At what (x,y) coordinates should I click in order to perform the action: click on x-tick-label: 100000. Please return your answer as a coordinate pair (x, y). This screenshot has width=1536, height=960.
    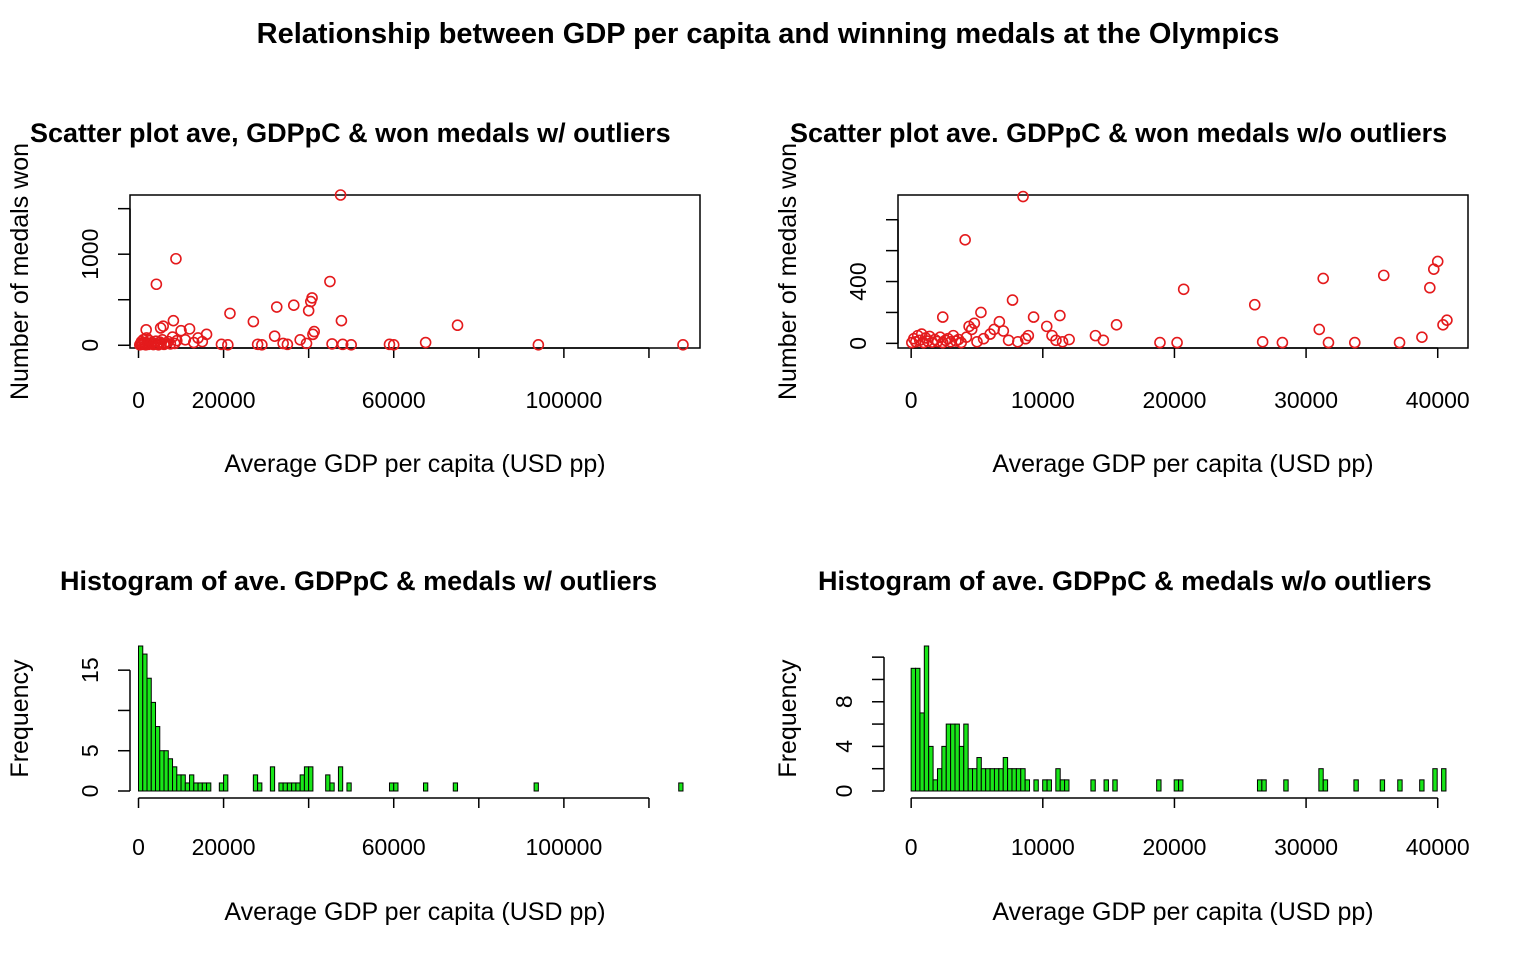
    Looking at the image, I should click on (564, 847).